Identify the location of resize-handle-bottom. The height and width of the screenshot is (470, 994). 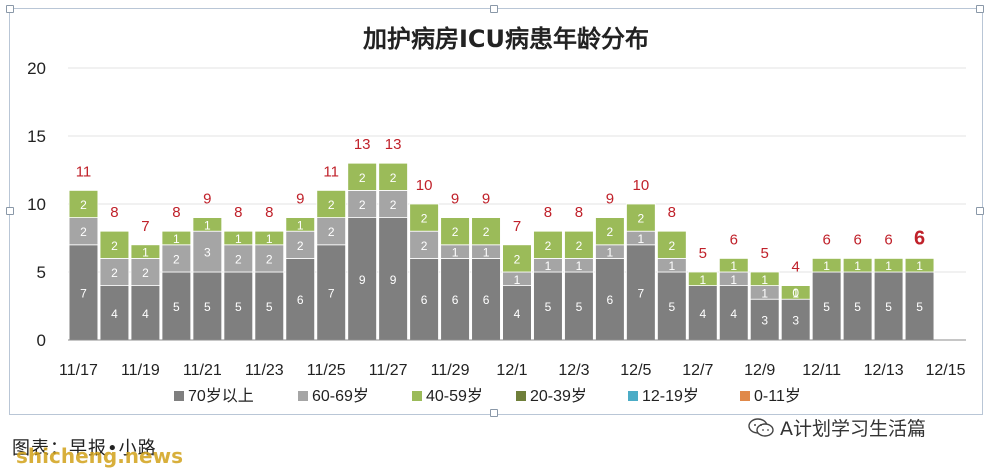
(494, 413).